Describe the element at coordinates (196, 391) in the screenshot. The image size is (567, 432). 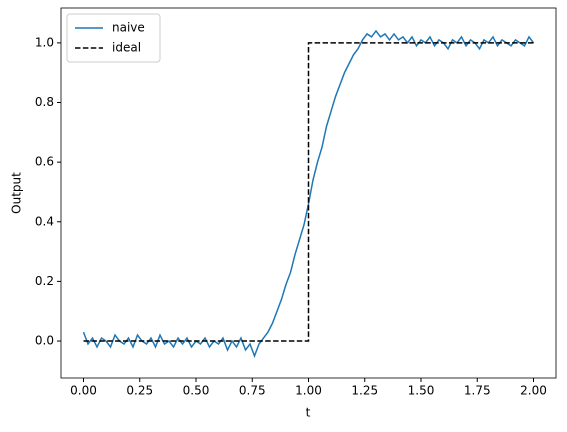
I see `x-tick-label: 0.50` at that location.